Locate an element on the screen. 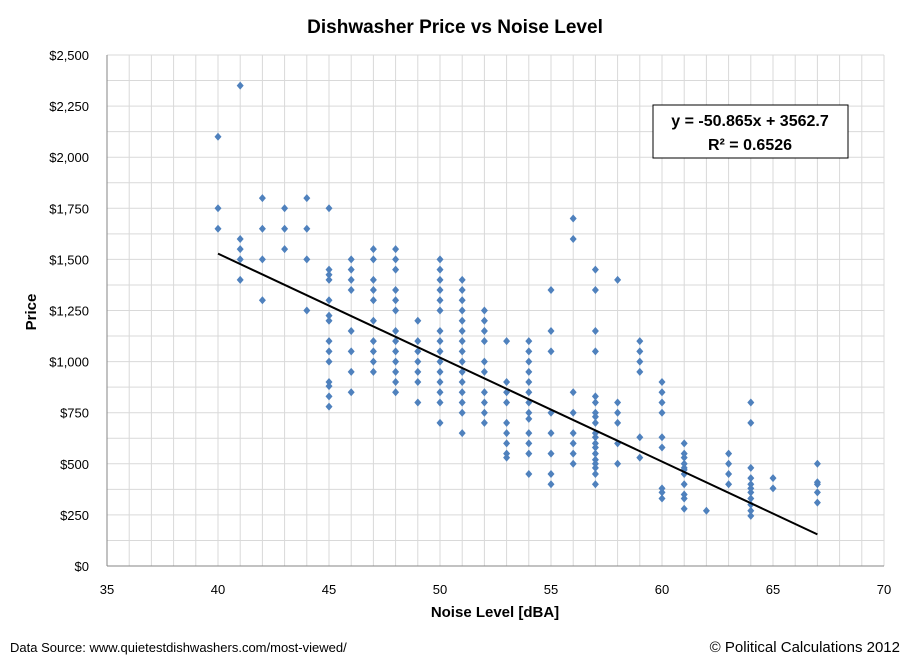 Image resolution: width=911 pixels, height=661 pixels. x-tick-label: 55 is located at coordinates (551, 589).